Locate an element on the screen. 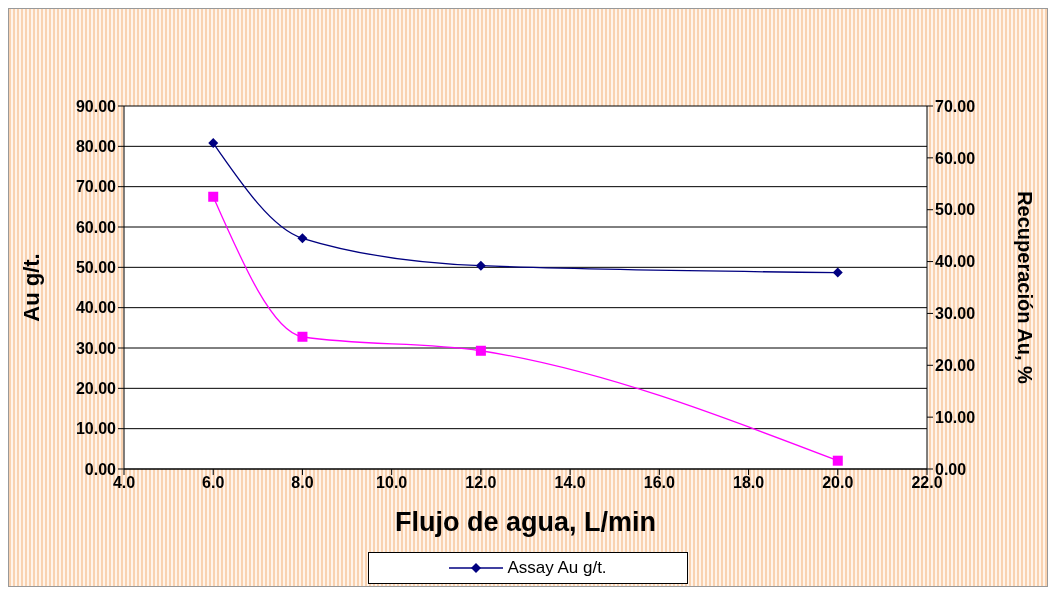  y2-tick-label: 50.00 is located at coordinates (955, 210).